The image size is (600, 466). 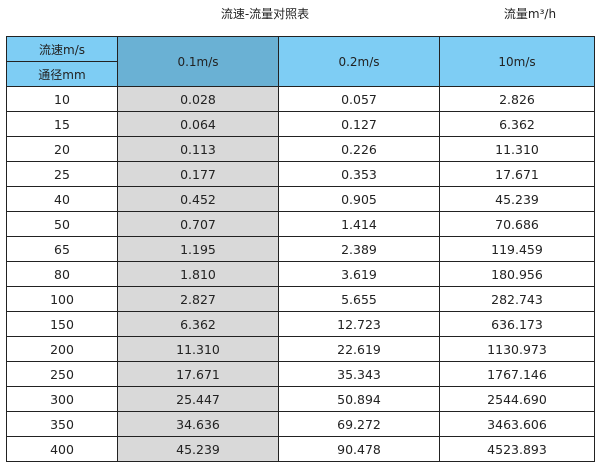 What do you see at coordinates (517, 374) in the screenshot?
I see `flow-cell: 1767.146` at bounding box center [517, 374].